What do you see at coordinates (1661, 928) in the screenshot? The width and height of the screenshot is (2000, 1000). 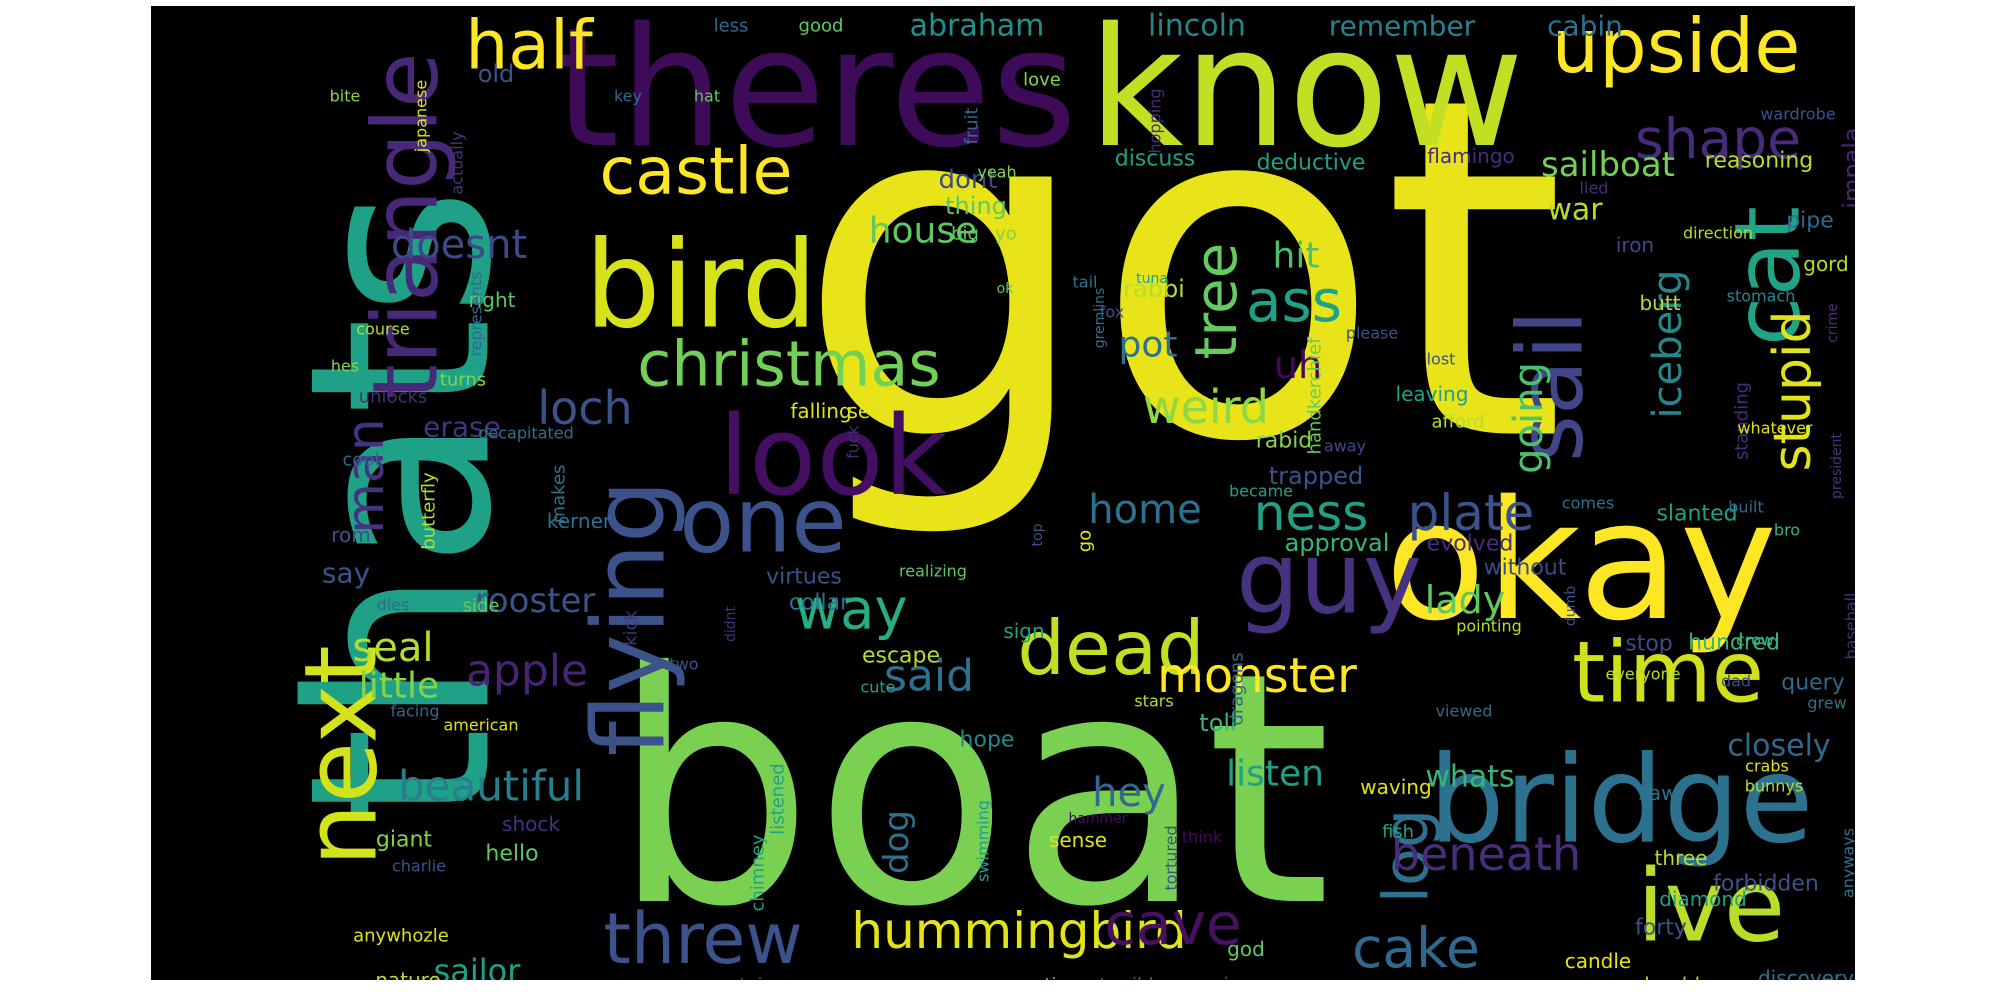 I see `word-forty: forty` at bounding box center [1661, 928].